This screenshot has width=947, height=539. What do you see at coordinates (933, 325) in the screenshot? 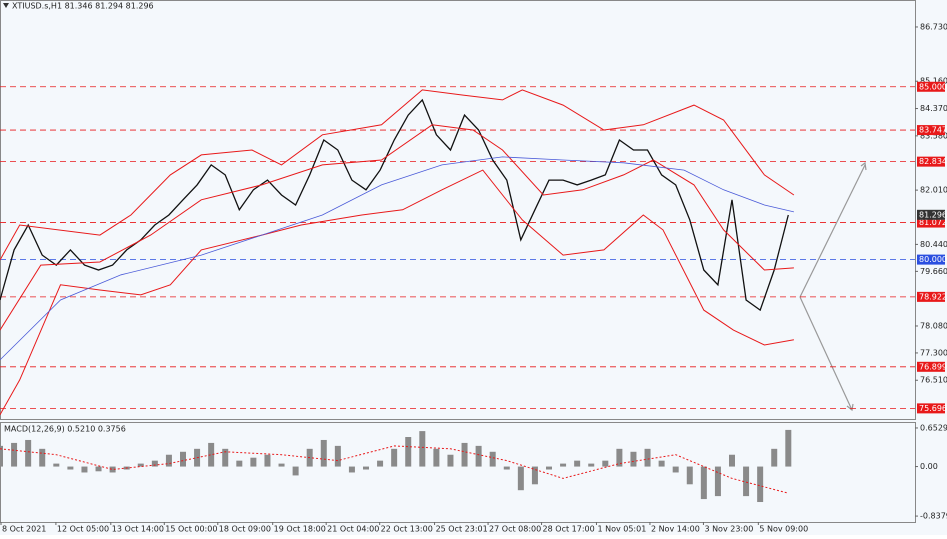
I see `y-tick-label: 78.080` at bounding box center [933, 325].